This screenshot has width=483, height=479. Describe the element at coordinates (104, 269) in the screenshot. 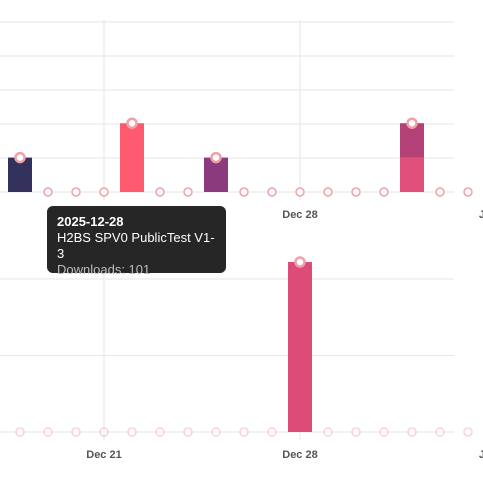

I see `tooltip-value: Downloads: 101` at that location.